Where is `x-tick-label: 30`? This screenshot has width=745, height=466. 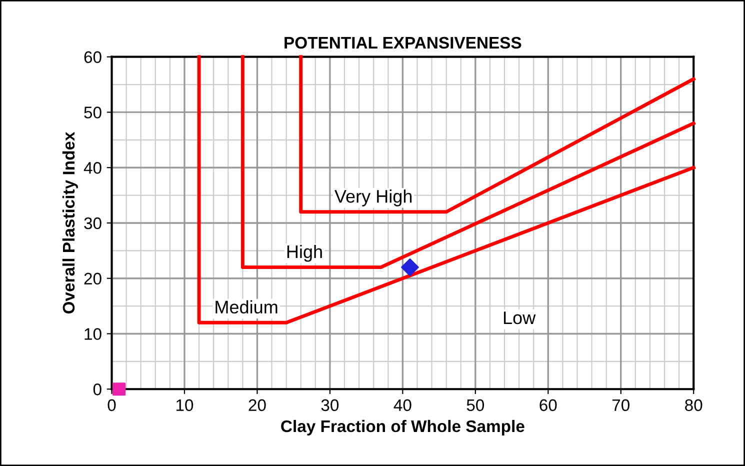
x-tick-label: 30 is located at coordinates (330, 405).